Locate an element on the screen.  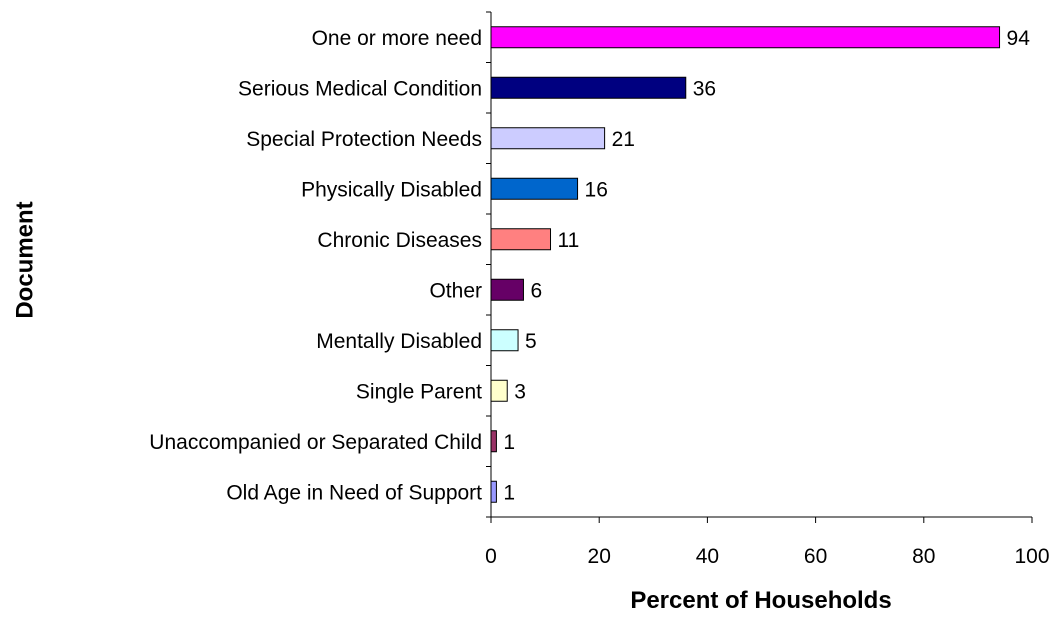
data-label: 11 is located at coordinates (569, 240).